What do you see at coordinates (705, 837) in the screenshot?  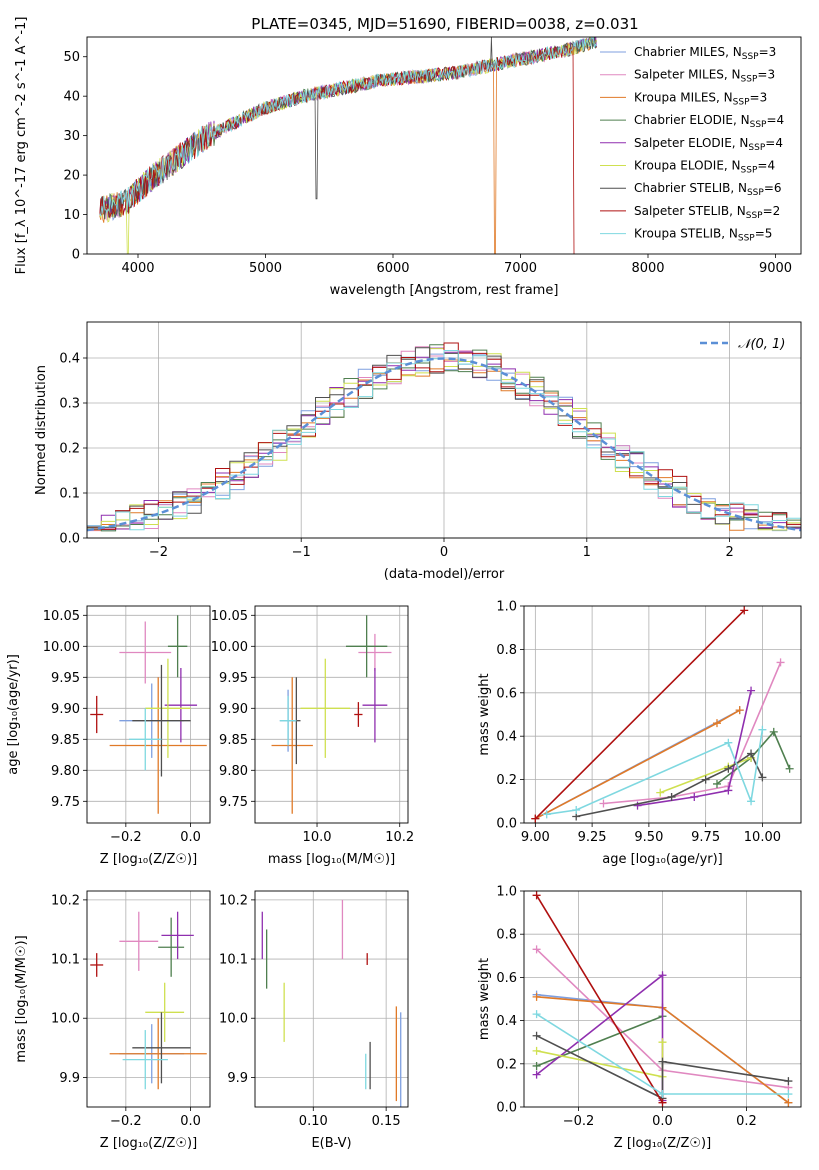 I see `x-tick-label: 9.75` at bounding box center [705, 837].